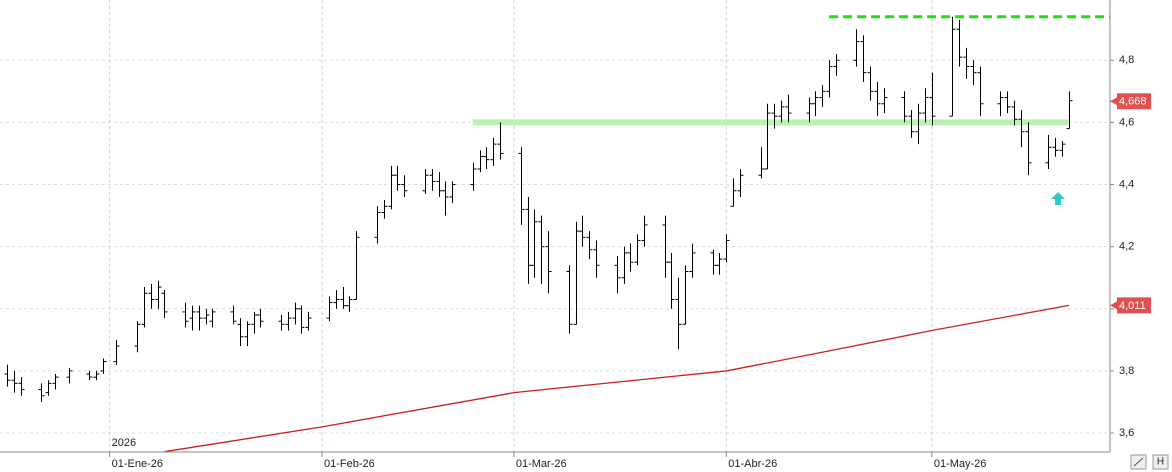  What do you see at coordinates (1138, 462) in the screenshot?
I see `zoom-icon` at bounding box center [1138, 462].